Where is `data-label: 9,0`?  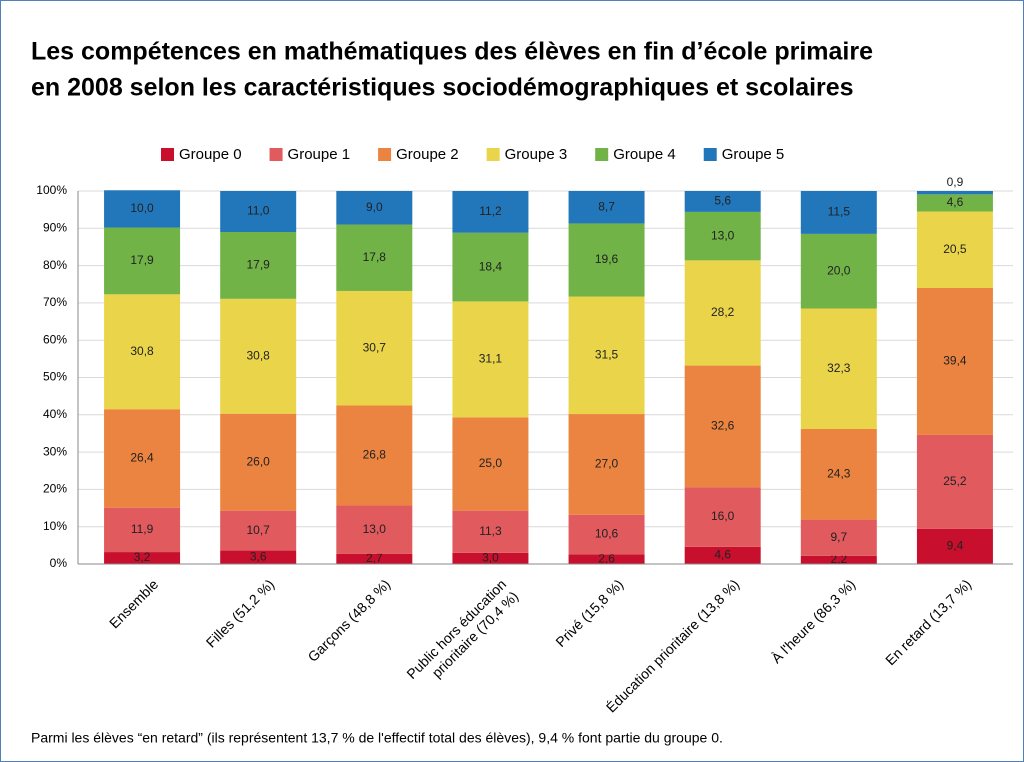 data-label: 9,0 is located at coordinates (374, 207).